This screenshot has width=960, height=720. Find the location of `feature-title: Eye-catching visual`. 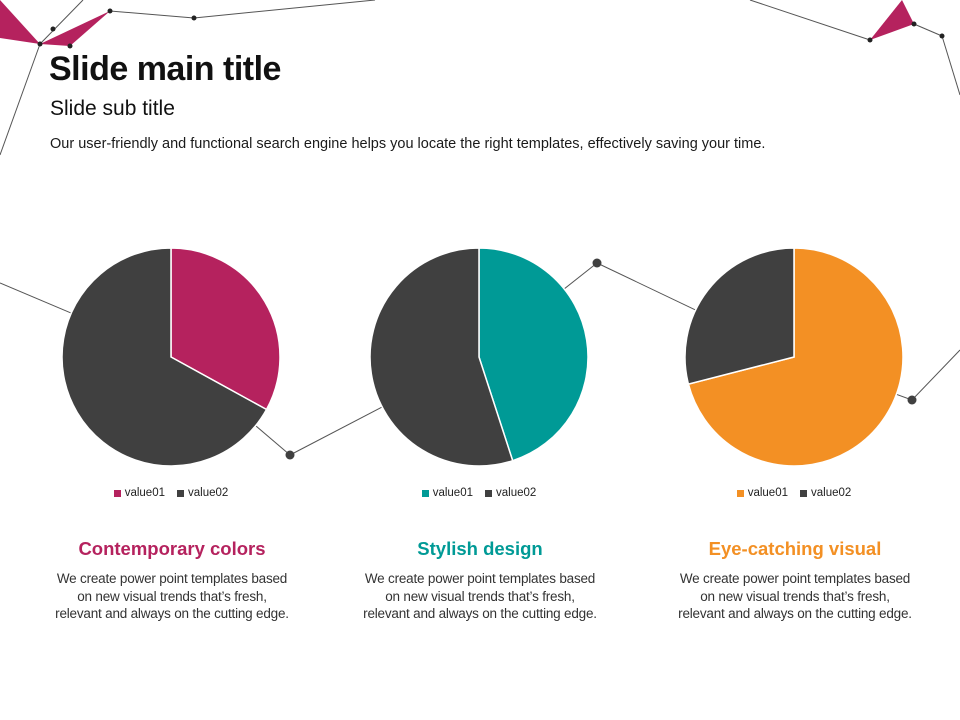

feature-title: Eye-catching visual is located at coordinates (795, 548).